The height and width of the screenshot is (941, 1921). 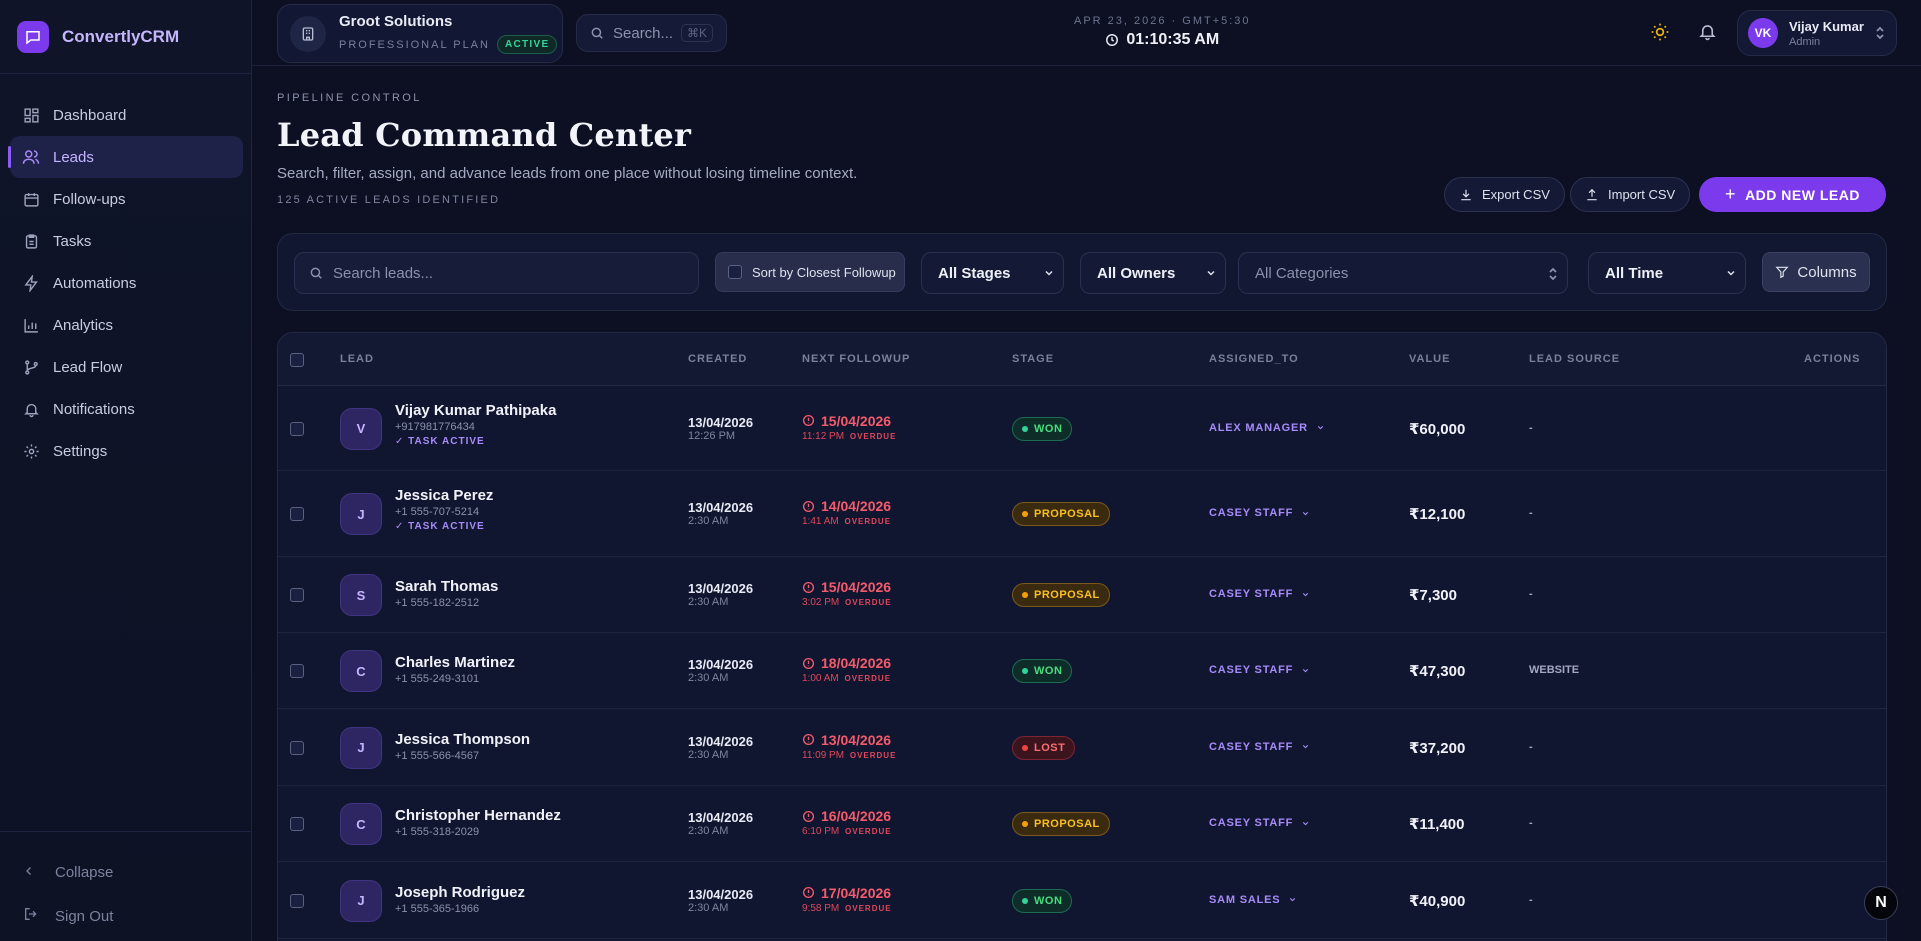 I want to click on lead-value: ₹37,200, so click(x=1437, y=748).